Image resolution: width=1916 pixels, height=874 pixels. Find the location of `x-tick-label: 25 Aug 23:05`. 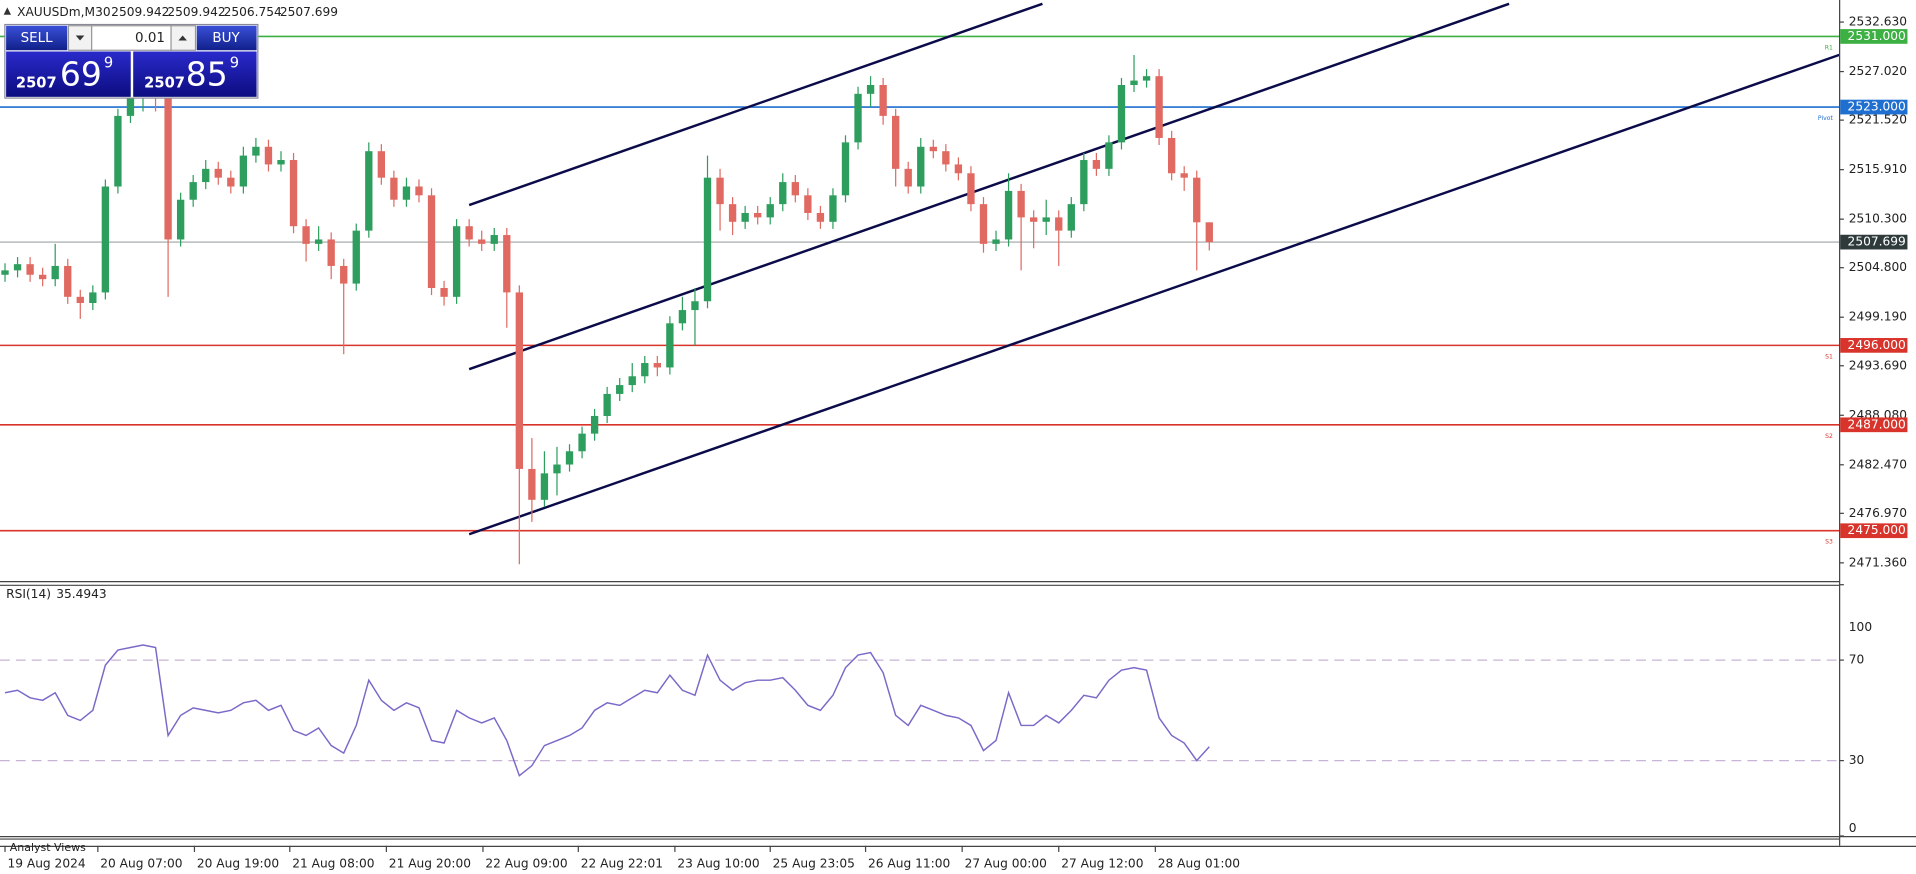

x-tick-label: 25 Aug 23:05 is located at coordinates (814, 864).